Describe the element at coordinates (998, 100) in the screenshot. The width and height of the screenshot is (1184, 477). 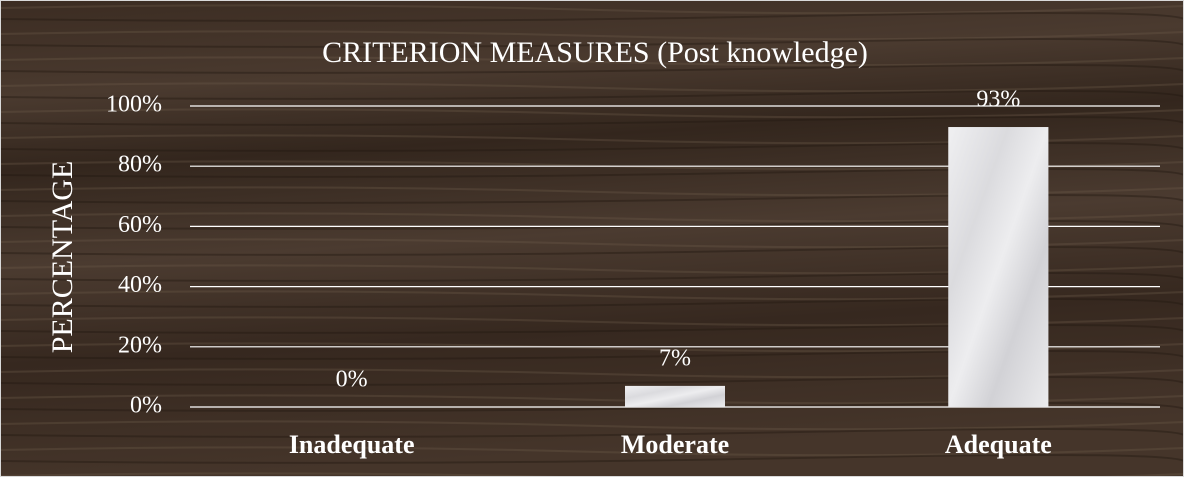
I see `data-label: 93%` at that location.